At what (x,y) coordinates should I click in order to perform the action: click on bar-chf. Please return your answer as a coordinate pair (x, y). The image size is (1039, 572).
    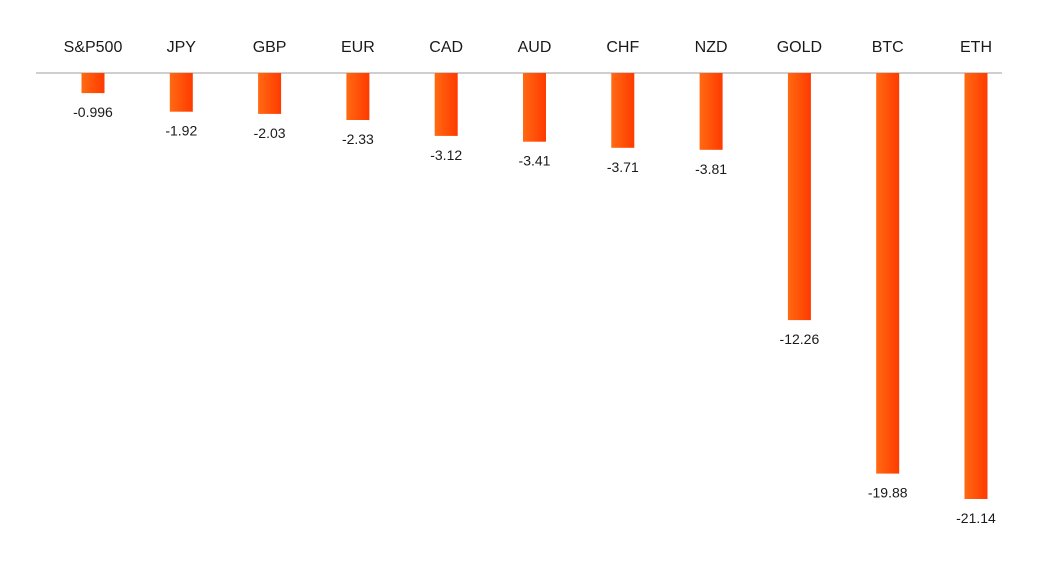
    Looking at the image, I should click on (623, 110).